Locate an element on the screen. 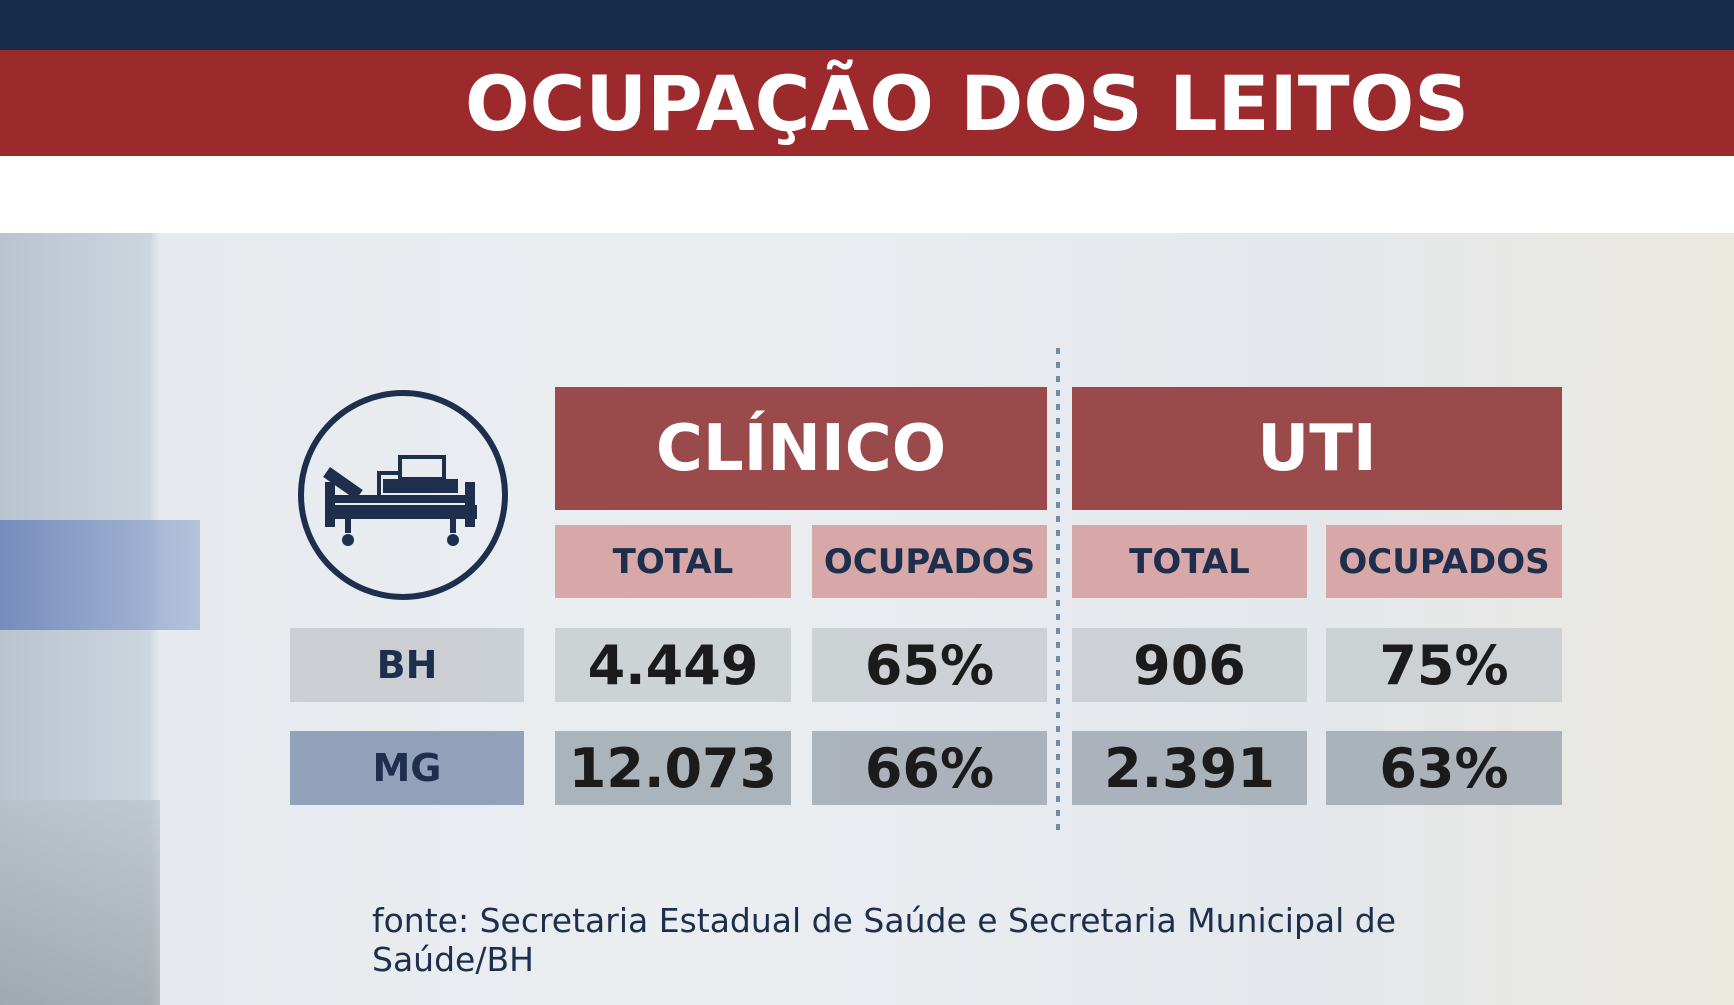 The image size is (1734, 1005). group-header: UTI is located at coordinates (1317, 448).